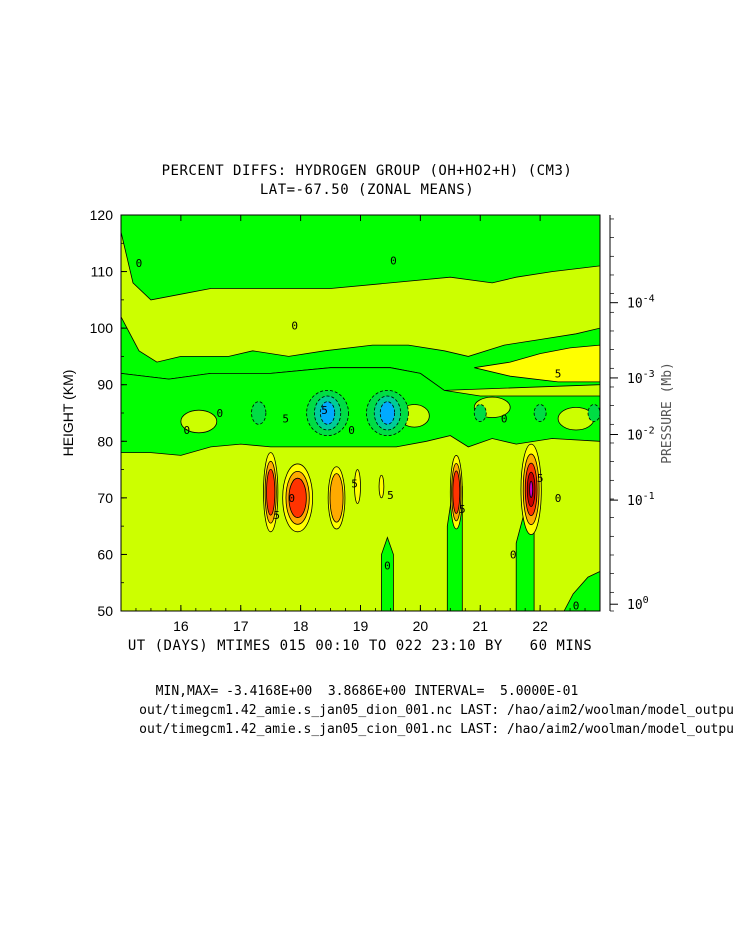  Describe the element at coordinates (667, 413) in the screenshot. I see `y2-axis-label: PRESSURE (Mb)` at that location.